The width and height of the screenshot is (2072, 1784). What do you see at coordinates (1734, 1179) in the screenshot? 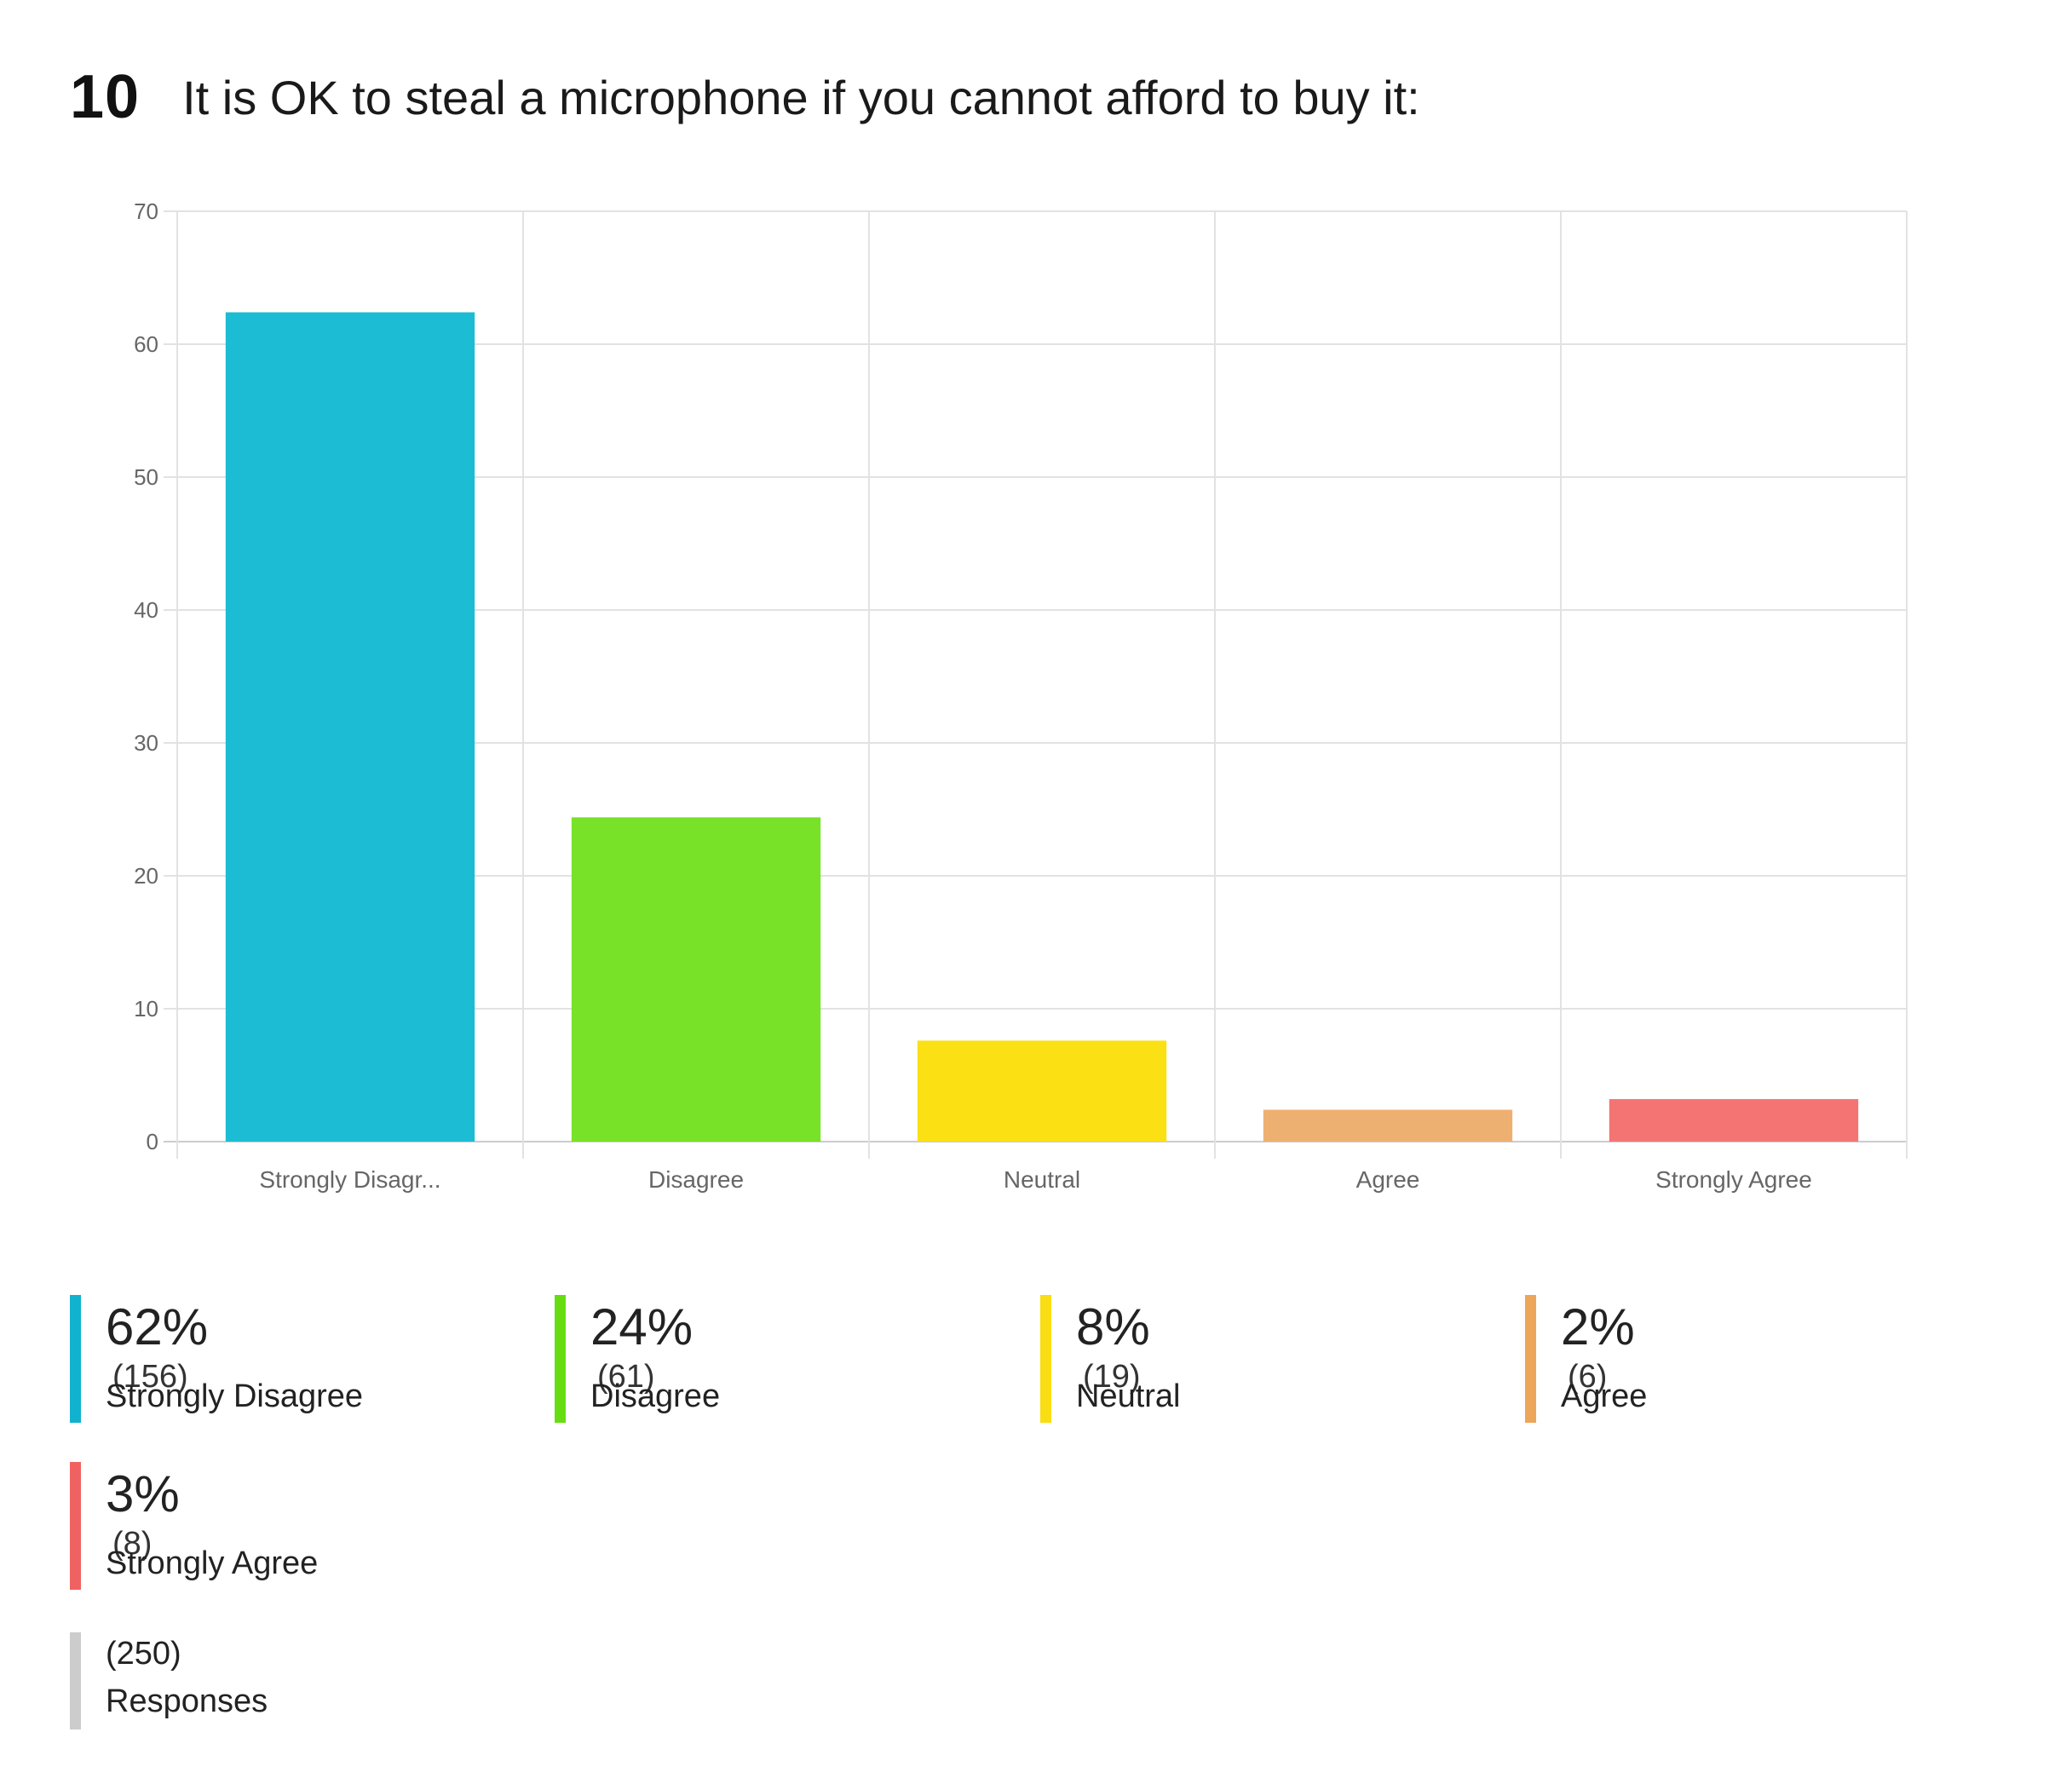
I see `x-category-label: Strongly Agree` at bounding box center [1734, 1179].